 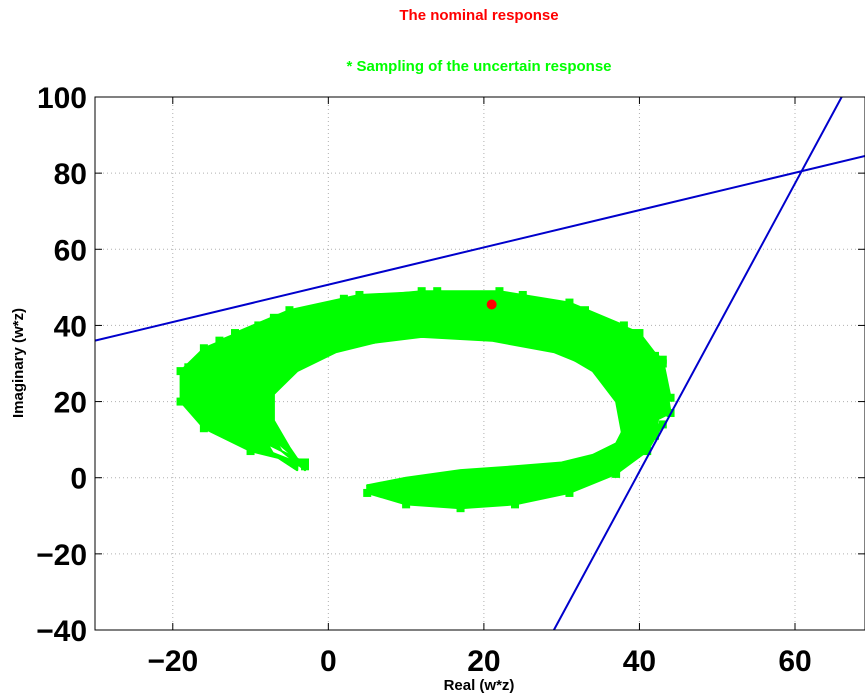 I want to click on y-tick-label: 60, so click(x=70, y=250).